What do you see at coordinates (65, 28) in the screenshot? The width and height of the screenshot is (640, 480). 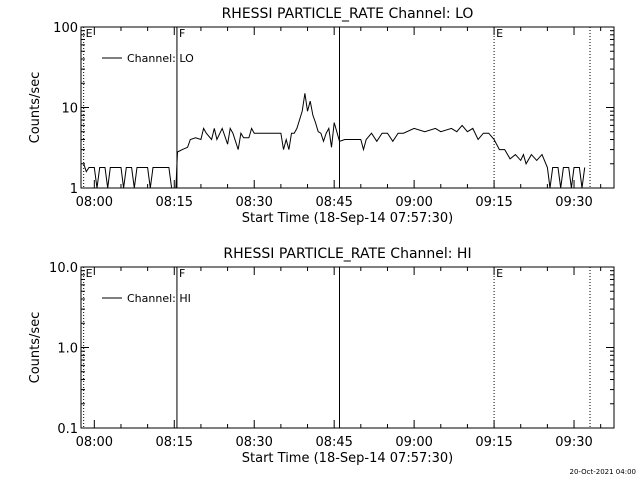 I see `y-tick-label: 100` at bounding box center [65, 28].